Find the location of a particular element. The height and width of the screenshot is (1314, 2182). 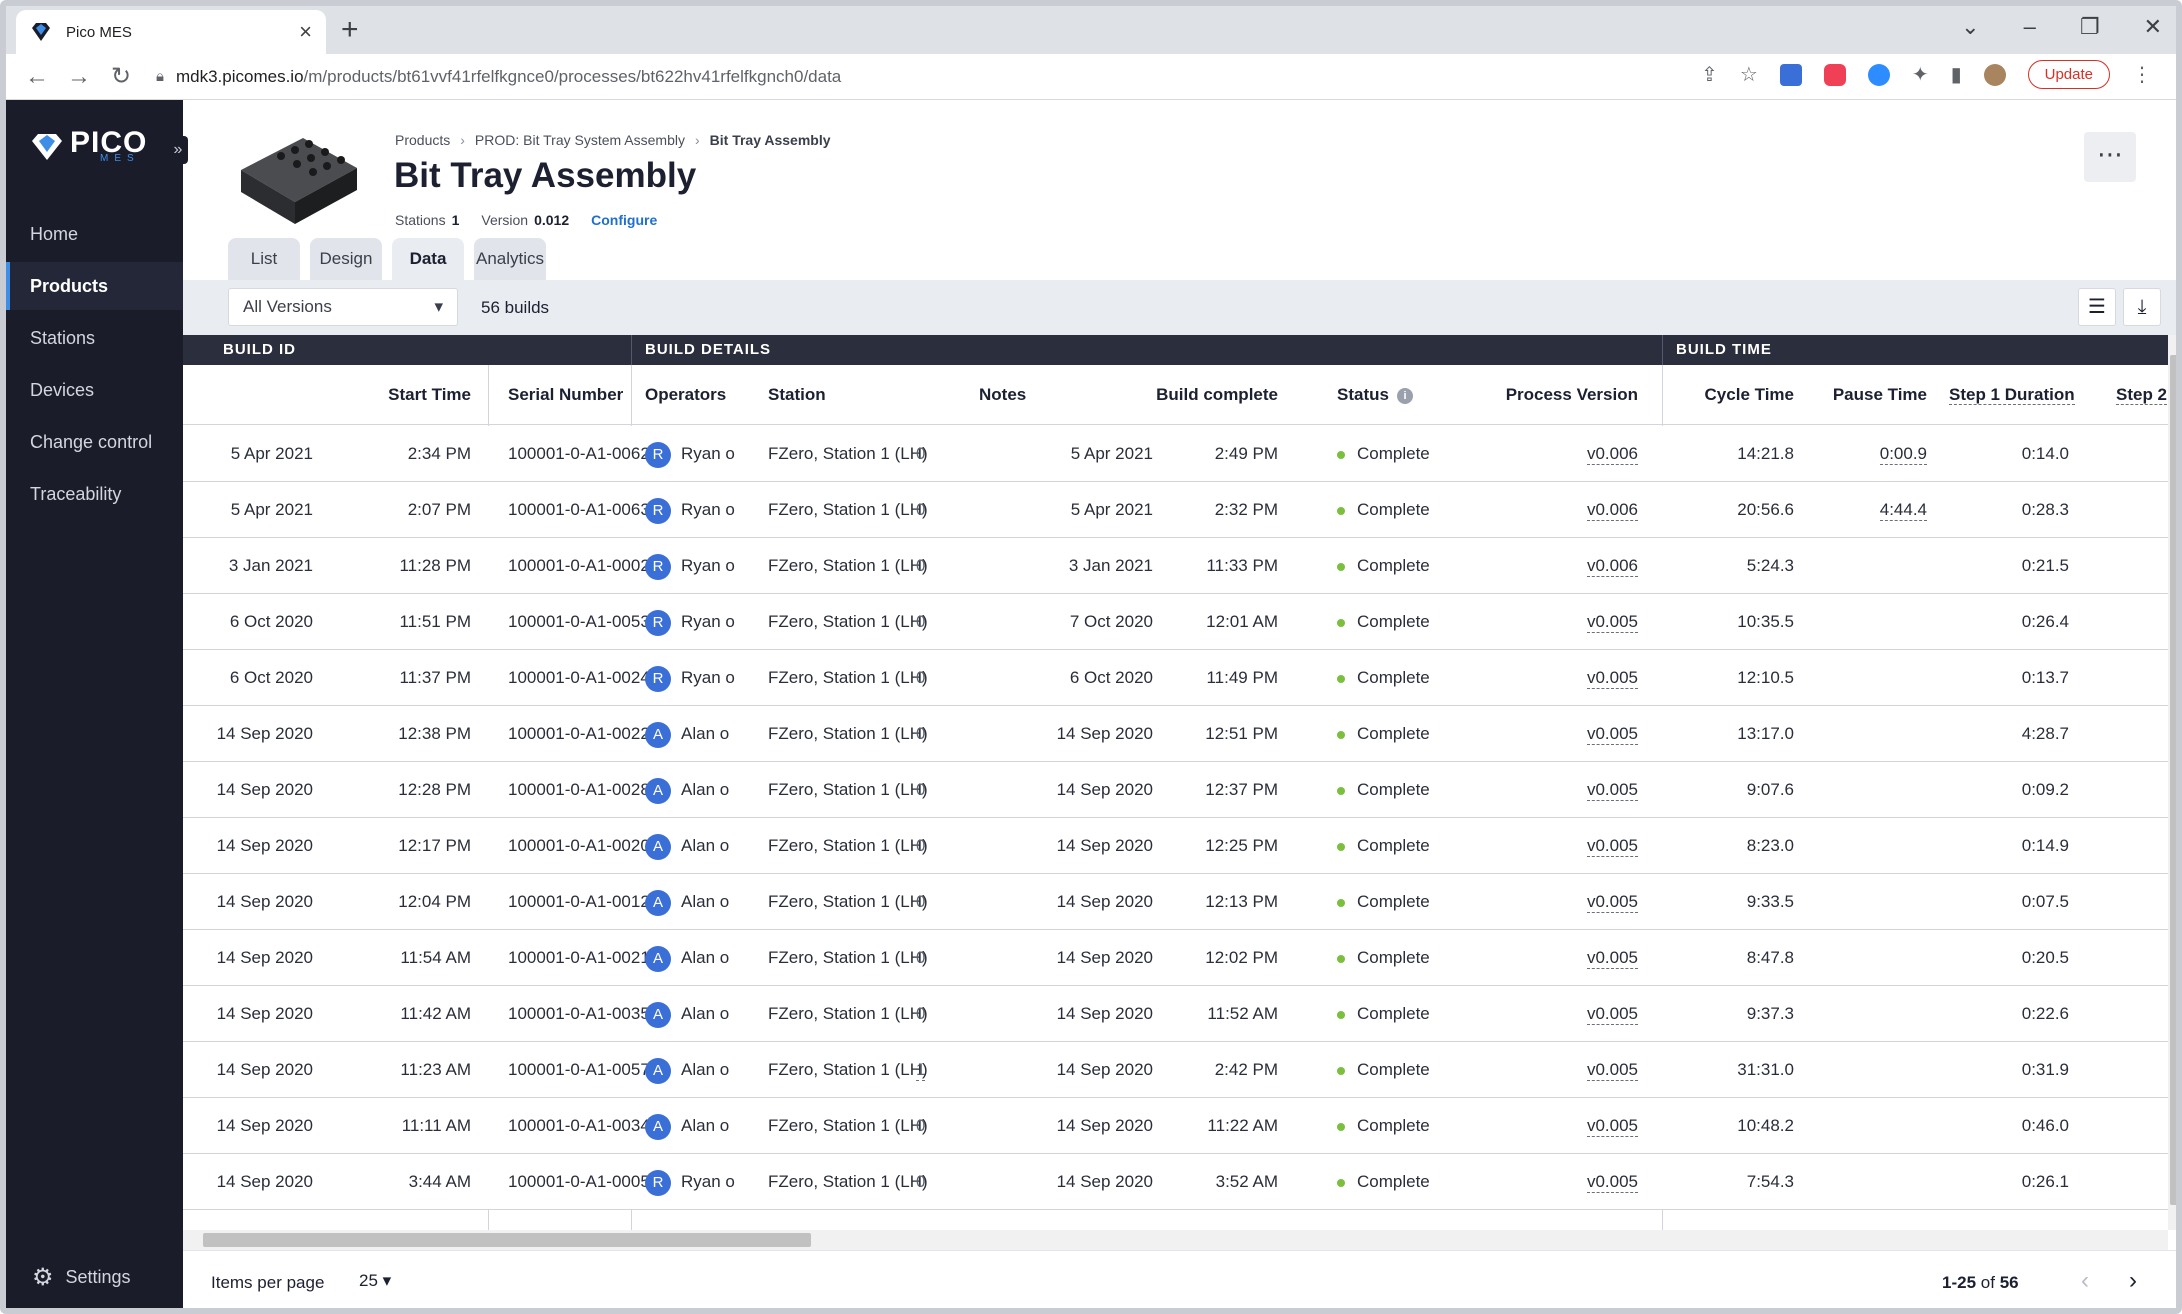

items-per-page-select: 25 ▾ is located at coordinates (375, 1280).